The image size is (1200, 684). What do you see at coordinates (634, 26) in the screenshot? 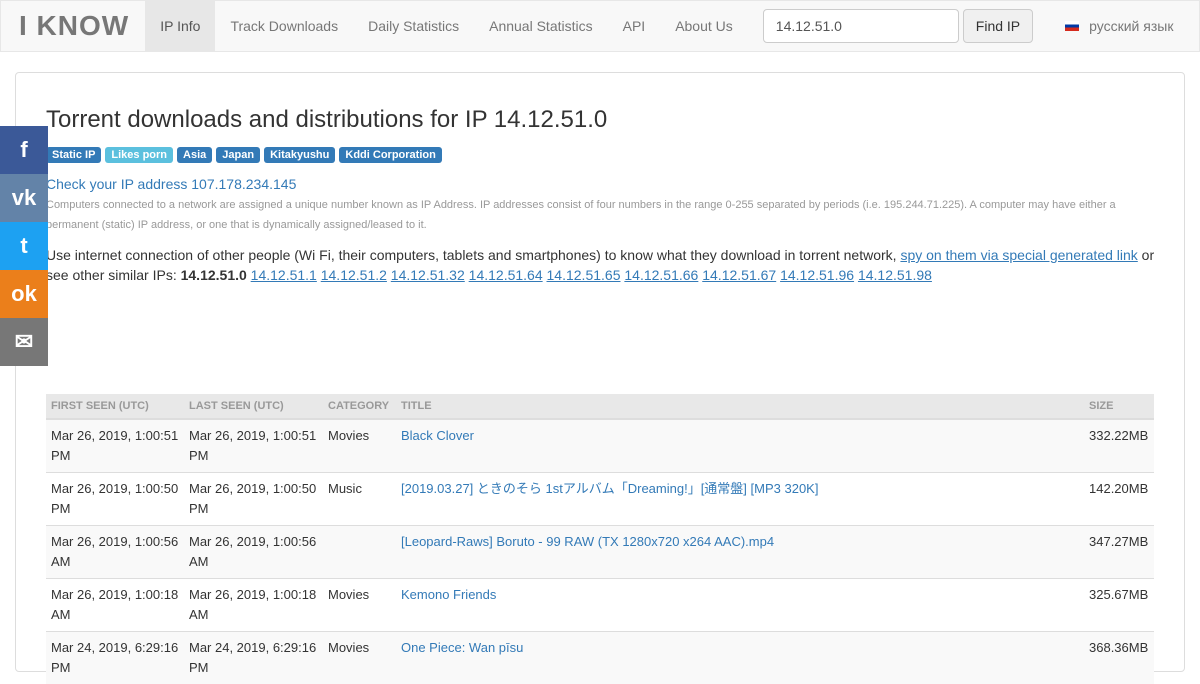
I see `nav-item-api: API` at bounding box center [634, 26].